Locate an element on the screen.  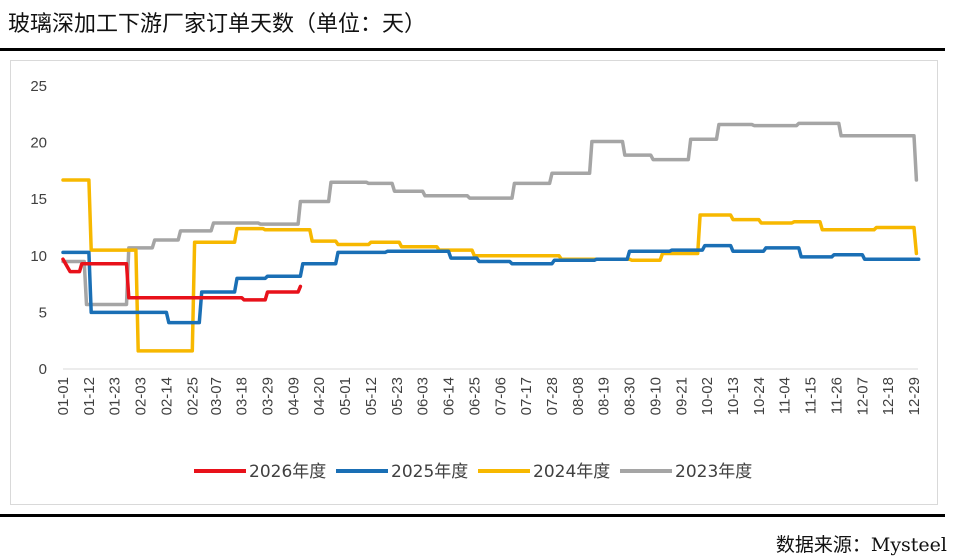
y-tick-label: 15 is located at coordinates (38, 199).